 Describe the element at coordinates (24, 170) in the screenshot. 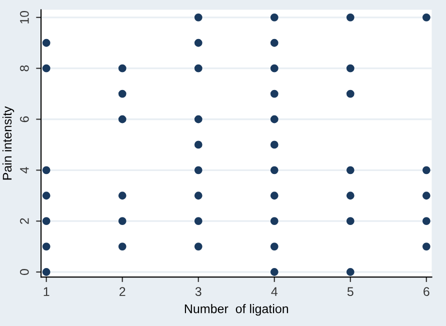

I see `y-tick-label: 4` at that location.